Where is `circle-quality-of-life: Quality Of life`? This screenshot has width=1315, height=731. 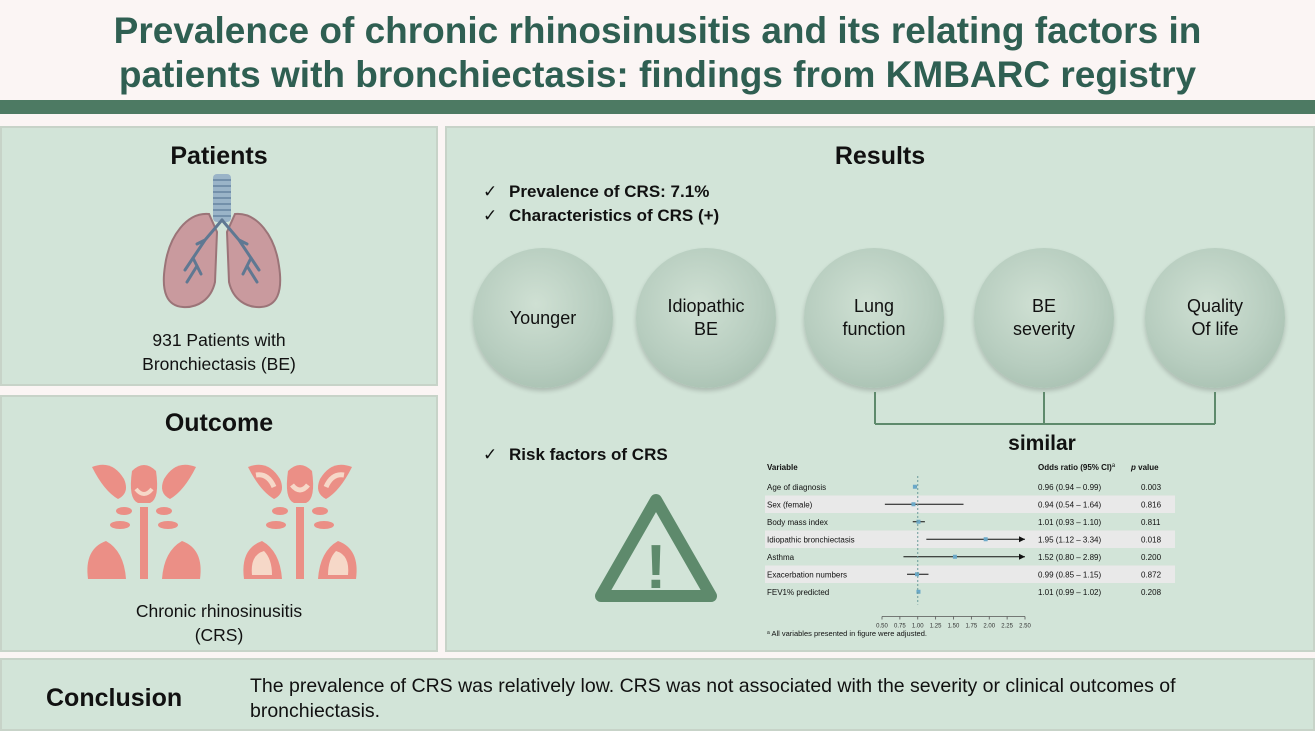
circle-quality-of-life: Quality Of life is located at coordinates (1215, 318).